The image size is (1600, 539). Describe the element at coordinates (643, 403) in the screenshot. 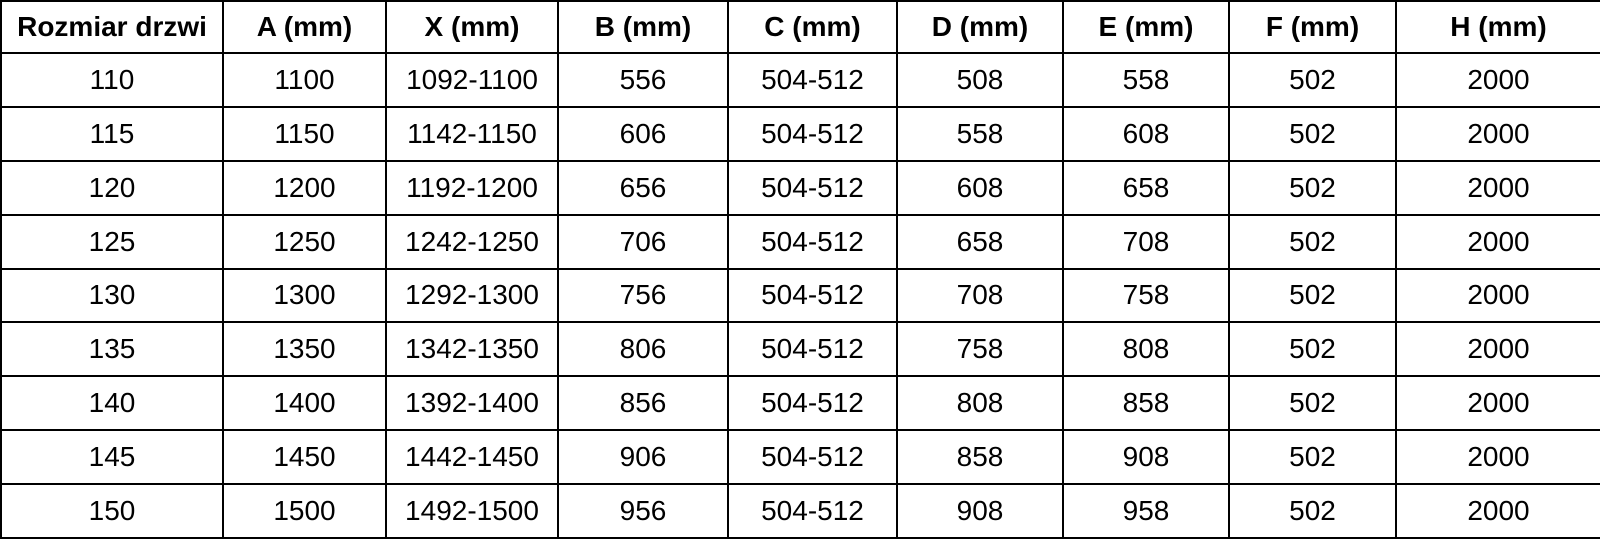

I see `table-cell: 856` at that location.